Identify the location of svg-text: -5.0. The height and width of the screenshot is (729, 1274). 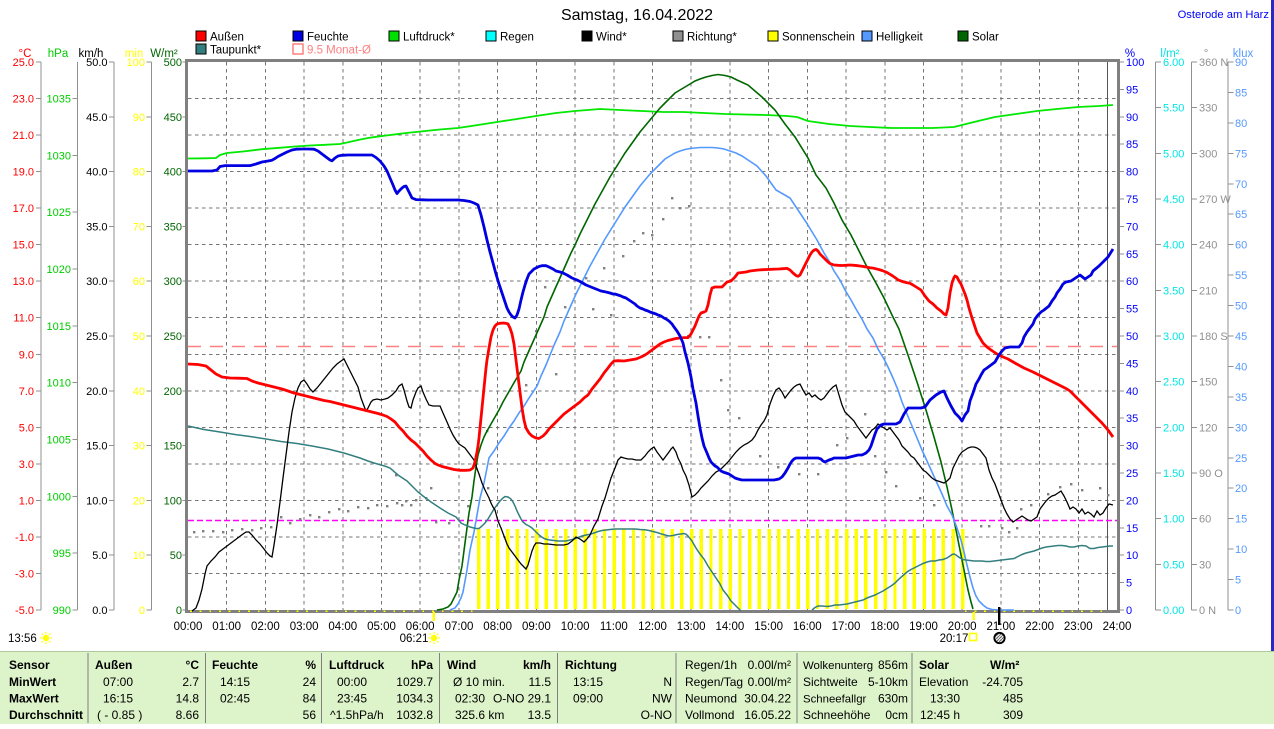
(24, 611).